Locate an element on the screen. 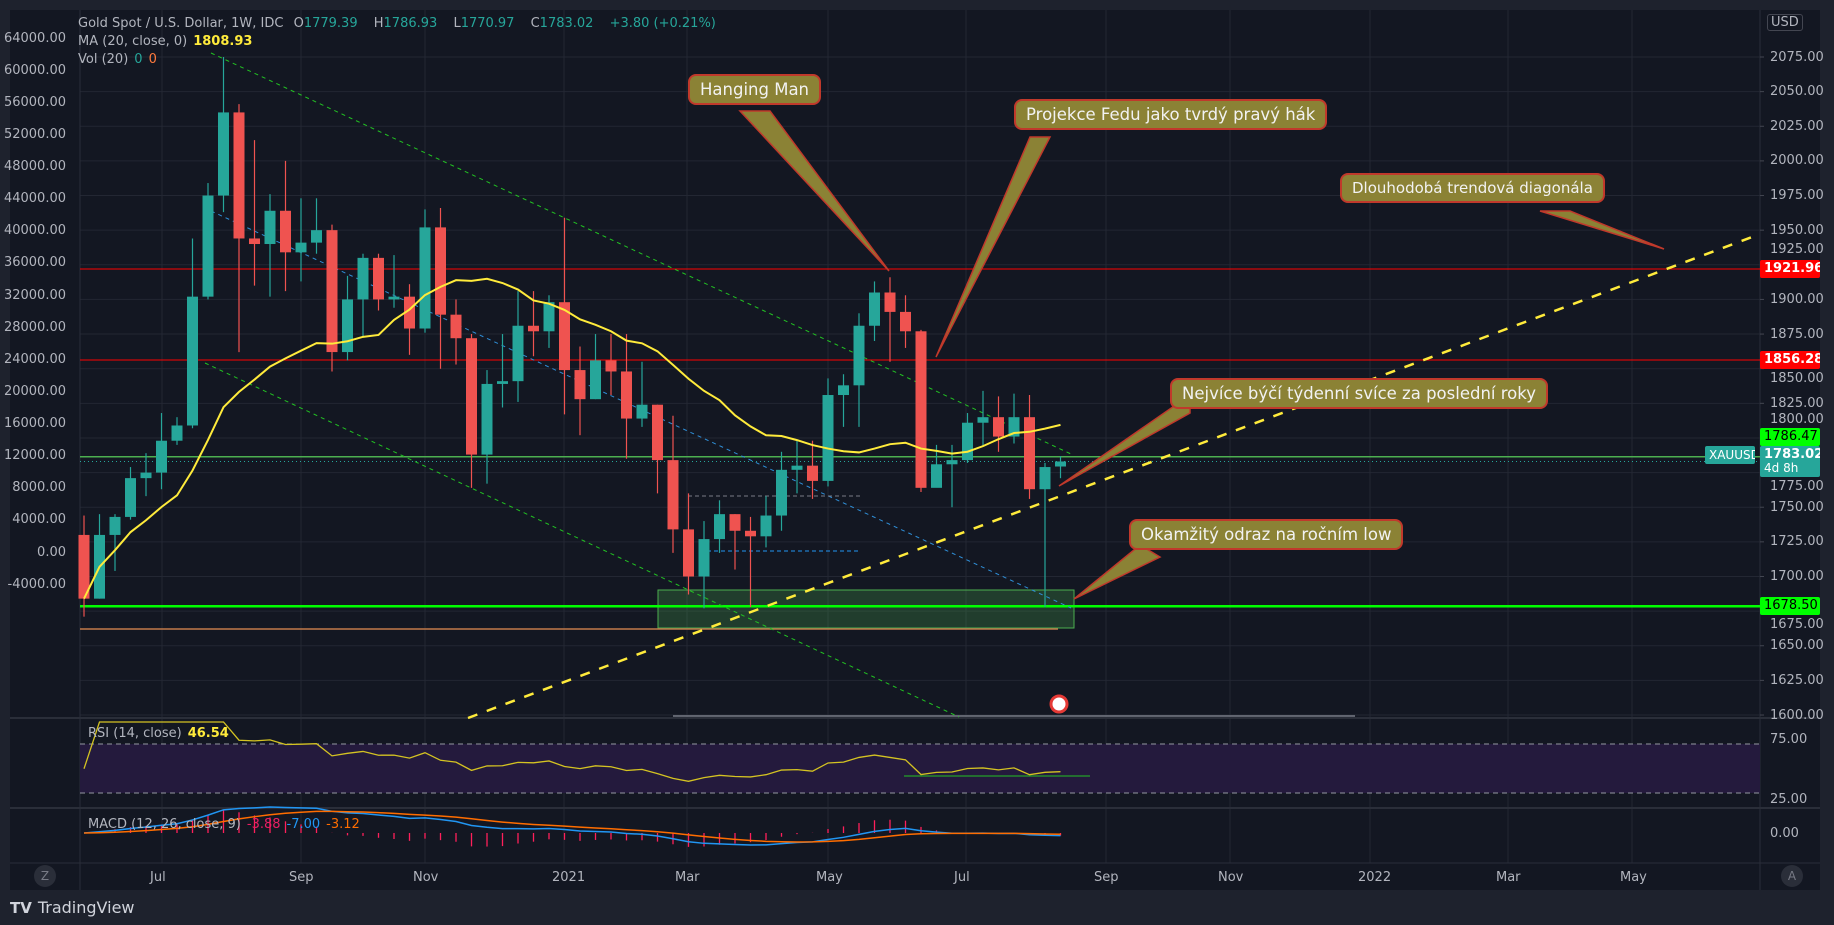 The image size is (1834, 925). time-axis-label: Jul is located at coordinates (158, 877).